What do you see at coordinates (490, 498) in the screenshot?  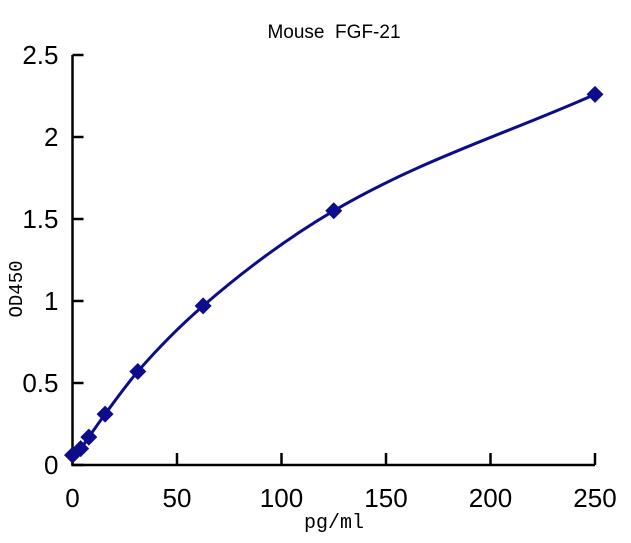 I see `x-tick-label: 200` at bounding box center [490, 498].